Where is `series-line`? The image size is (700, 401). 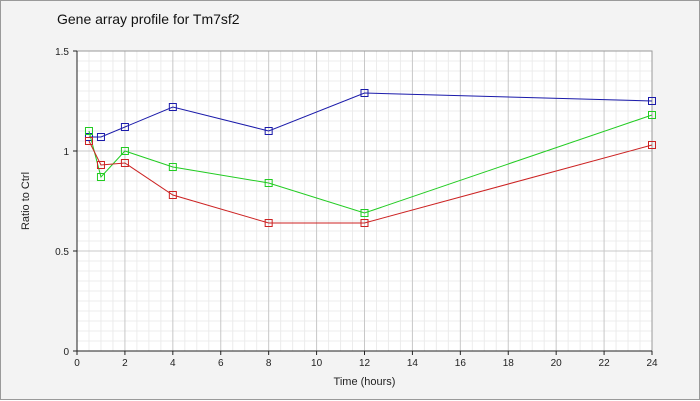
series-line is located at coordinates (370, 115).